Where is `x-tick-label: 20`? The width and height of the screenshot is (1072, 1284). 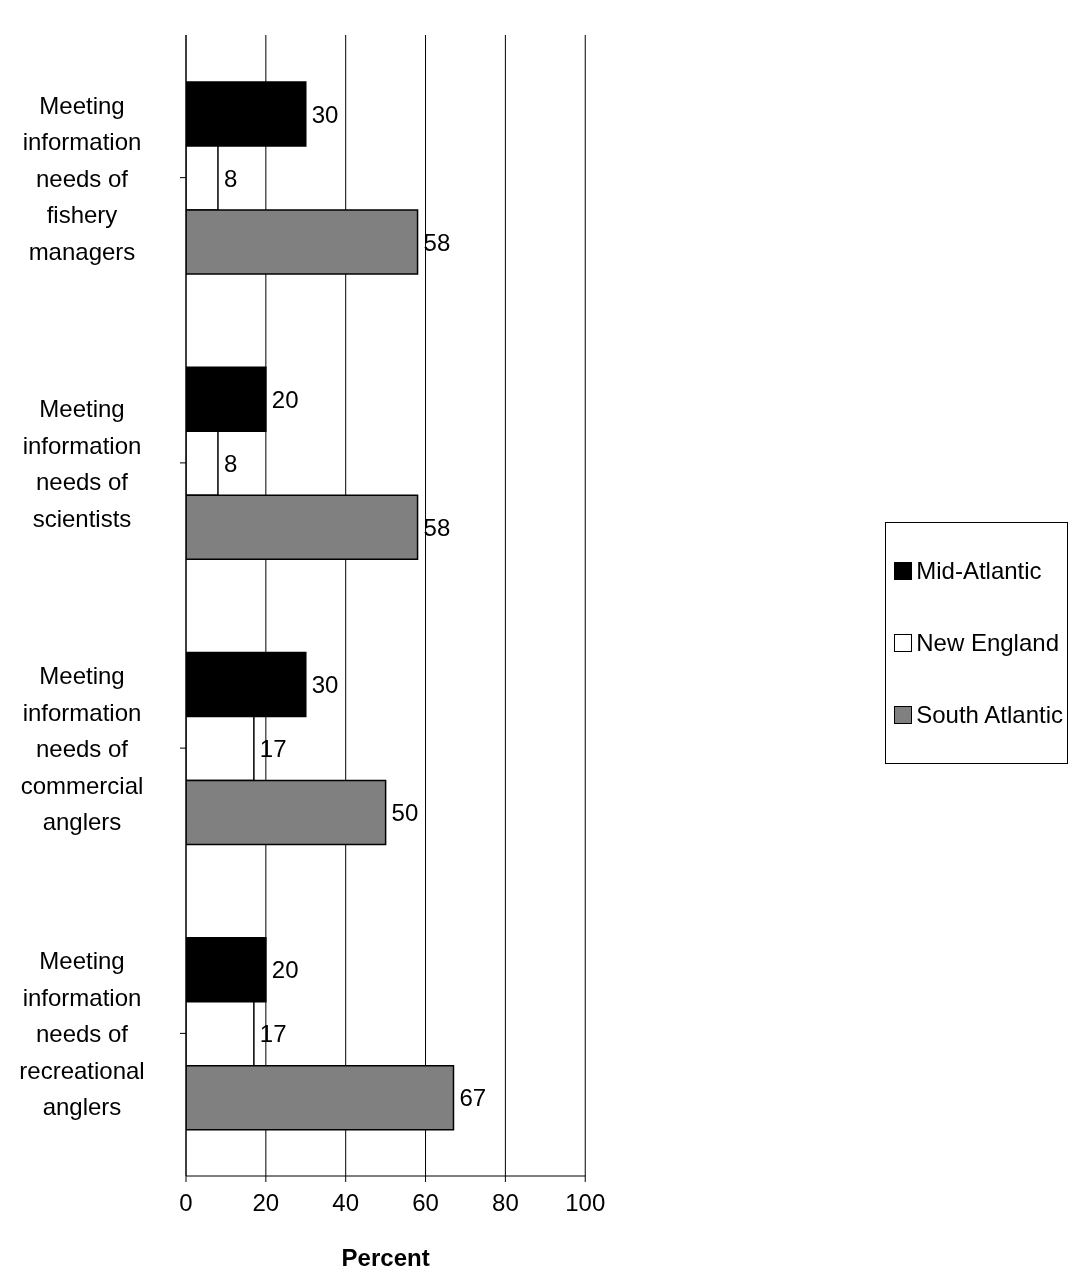
x-tick-label: 20 is located at coordinates (266, 1203).